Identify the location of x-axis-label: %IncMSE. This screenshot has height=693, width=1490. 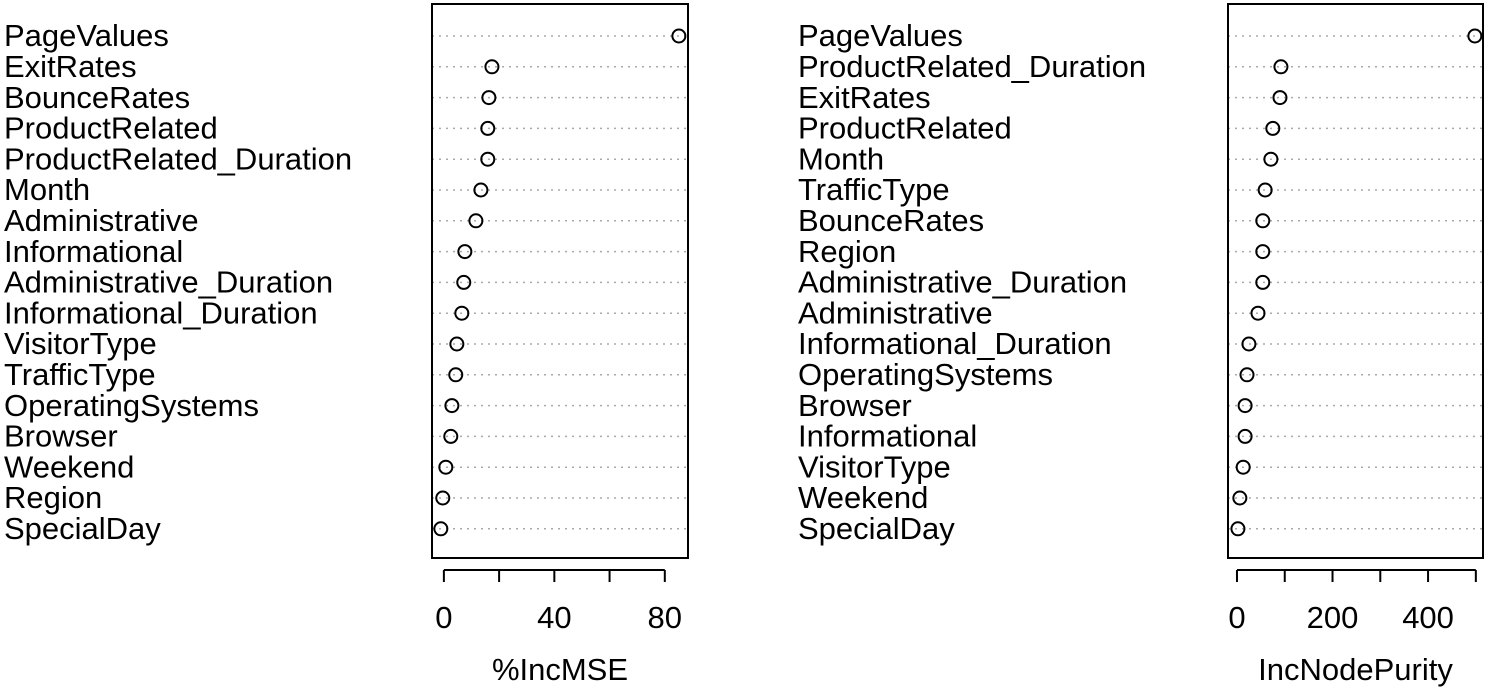
(560, 669).